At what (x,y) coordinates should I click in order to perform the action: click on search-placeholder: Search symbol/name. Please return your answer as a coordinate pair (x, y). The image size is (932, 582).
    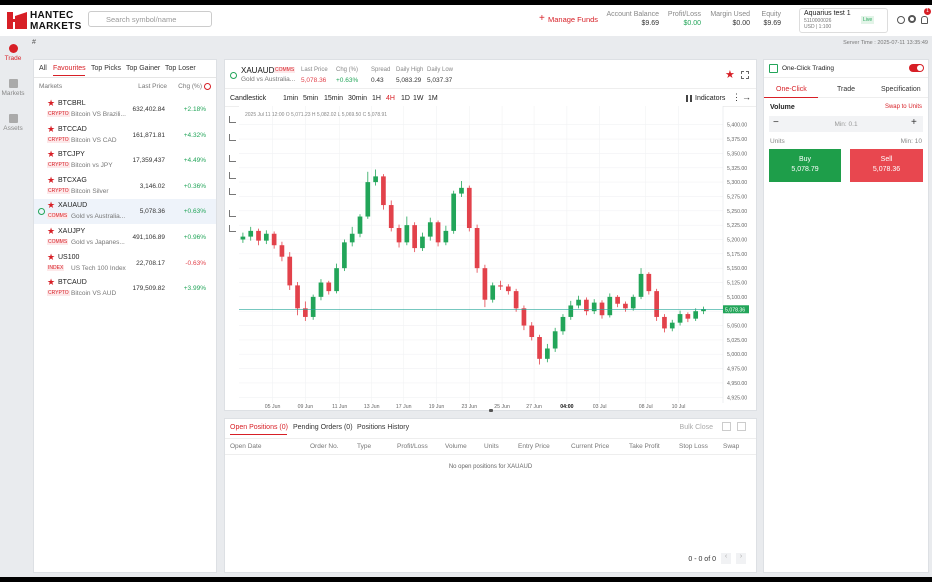
    Looking at the image, I should click on (141, 19).